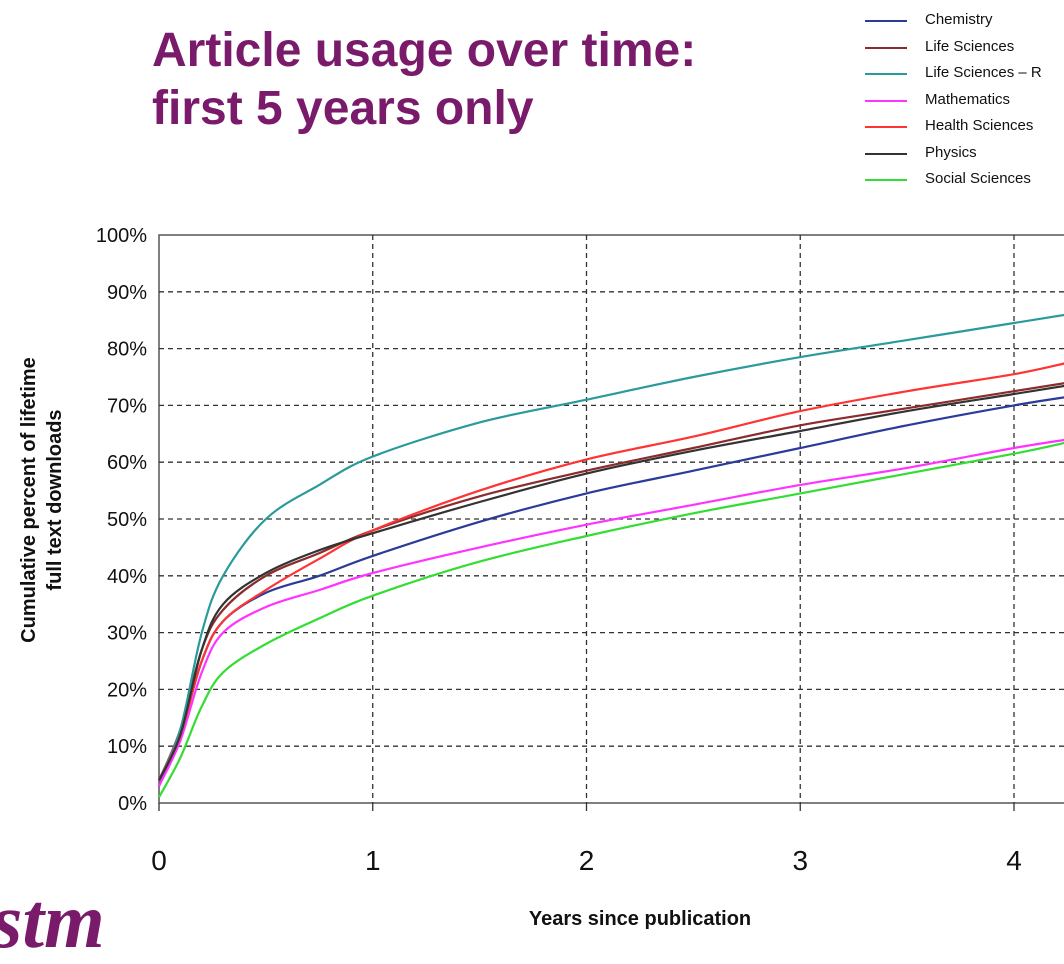 The width and height of the screenshot is (1064, 964). I want to click on y-tick-label: 90%, so click(127, 293).